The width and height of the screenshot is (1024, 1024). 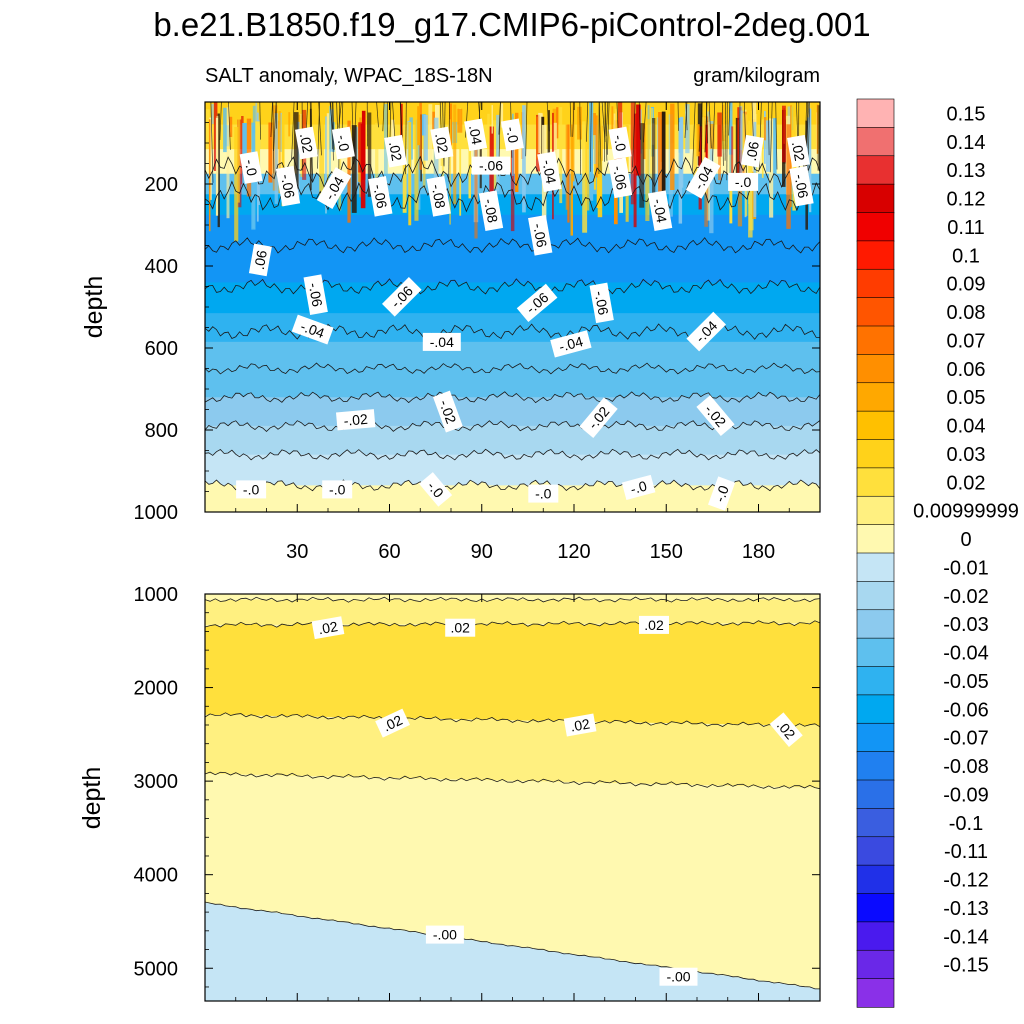 I want to click on colorbar-label: 0.13, so click(x=966, y=171).